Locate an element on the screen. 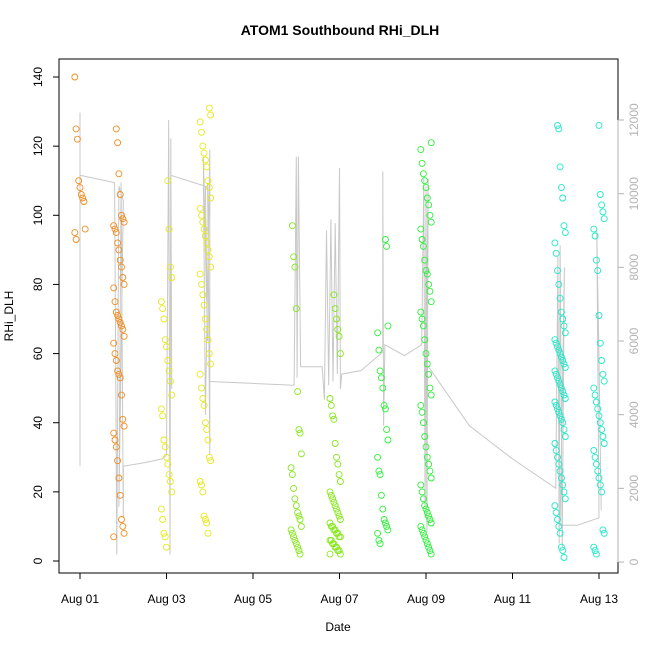 The height and width of the screenshot is (650, 650). x-tick-label: Aug 01 is located at coordinates (80, 599).